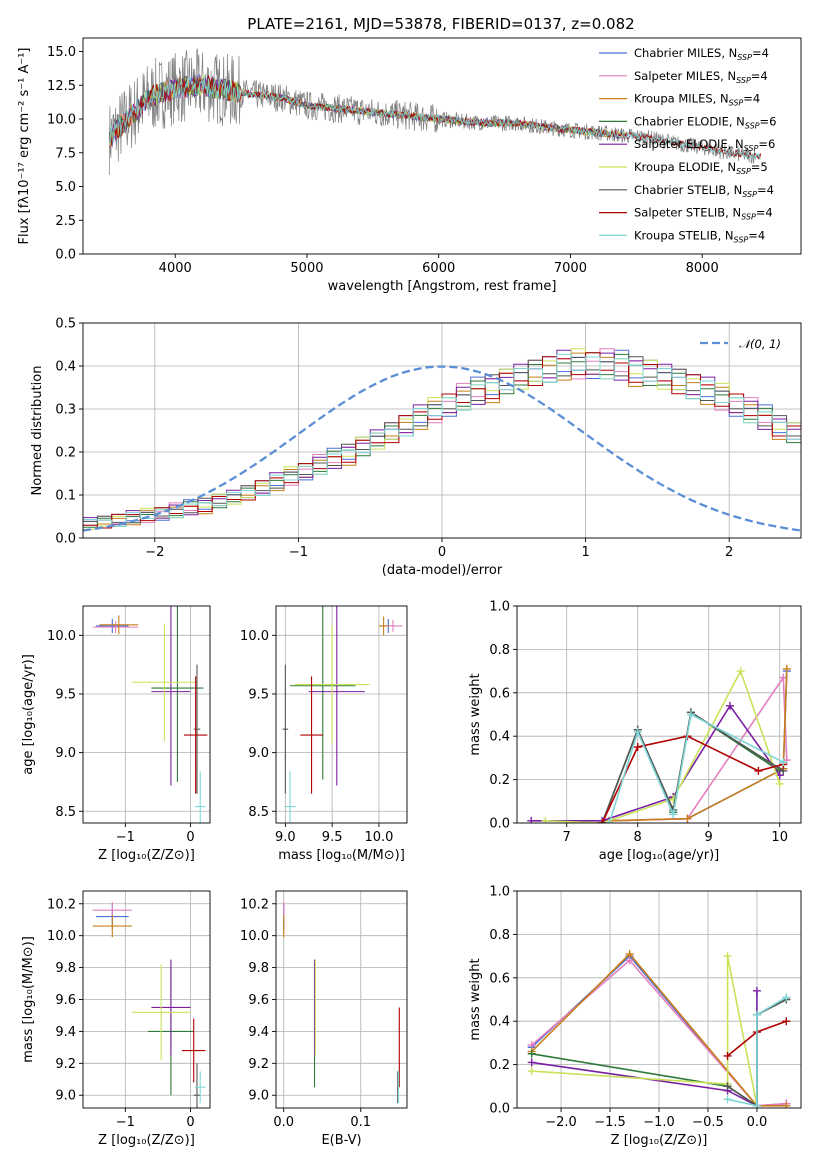 The width and height of the screenshot is (819, 1170). What do you see at coordinates (285, 837) in the screenshot?
I see `x-tick-label: 9.0` at bounding box center [285, 837].